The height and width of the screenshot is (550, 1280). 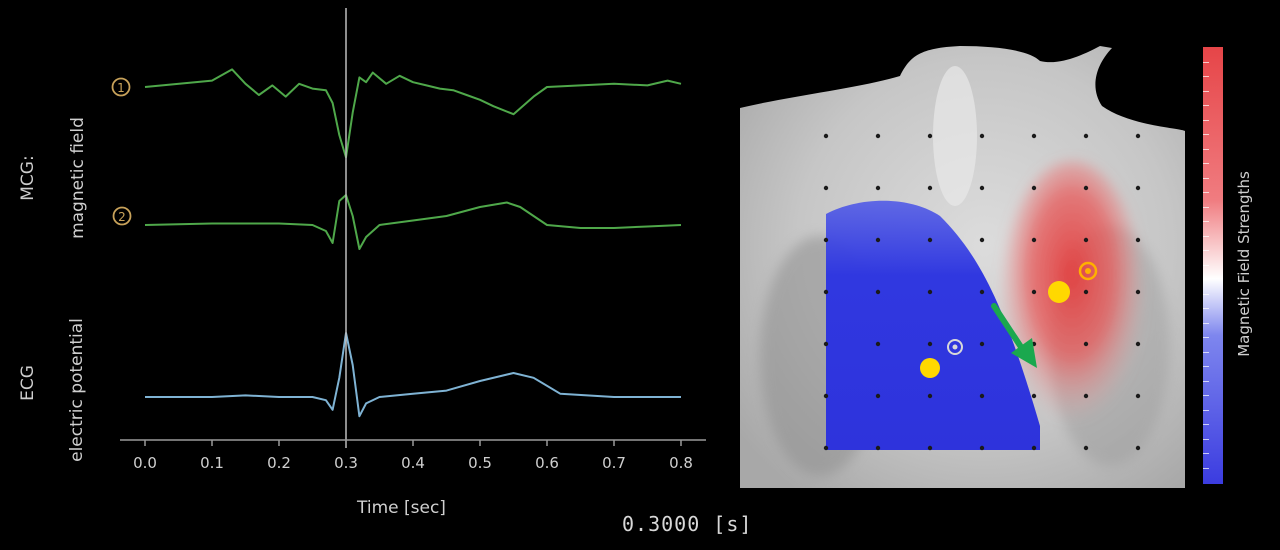 I want to click on sensor-grid, so click(x=982, y=292).